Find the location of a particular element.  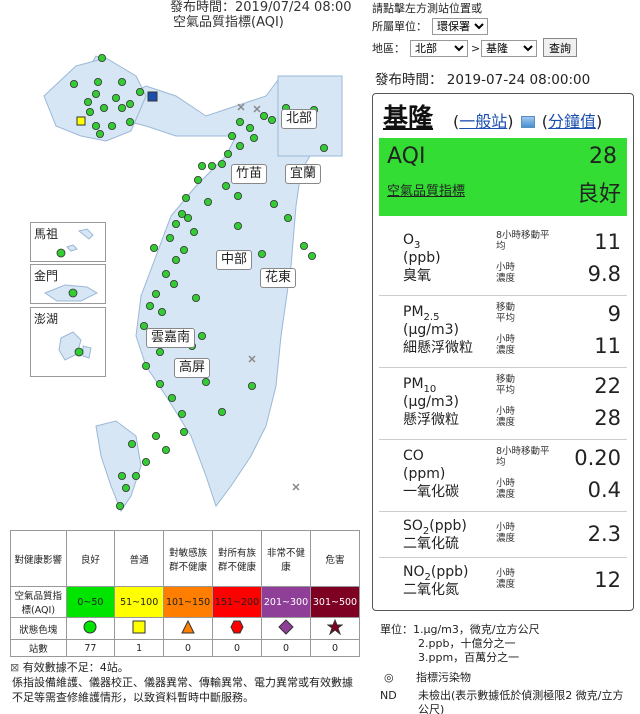

invalid-station-marks is located at coordinates (268, 297).